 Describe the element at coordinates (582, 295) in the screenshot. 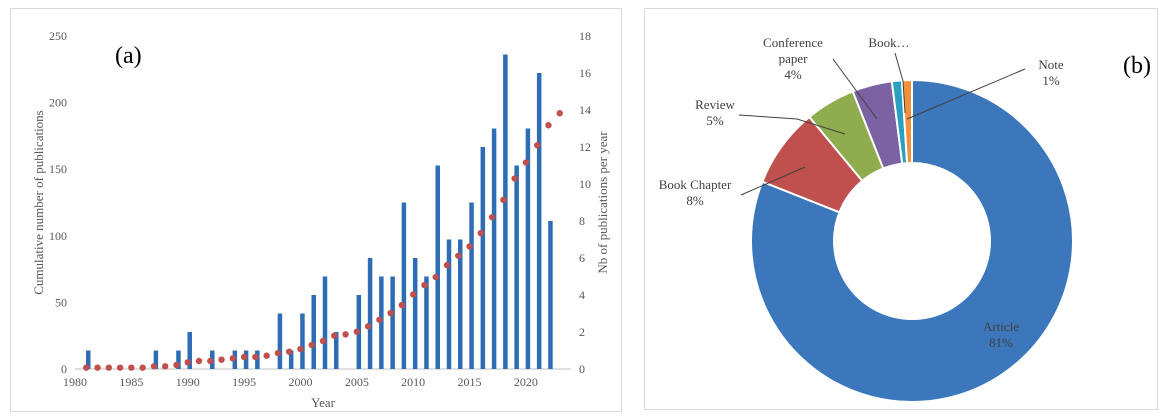

I see `y-right-tick-4: 4` at that location.